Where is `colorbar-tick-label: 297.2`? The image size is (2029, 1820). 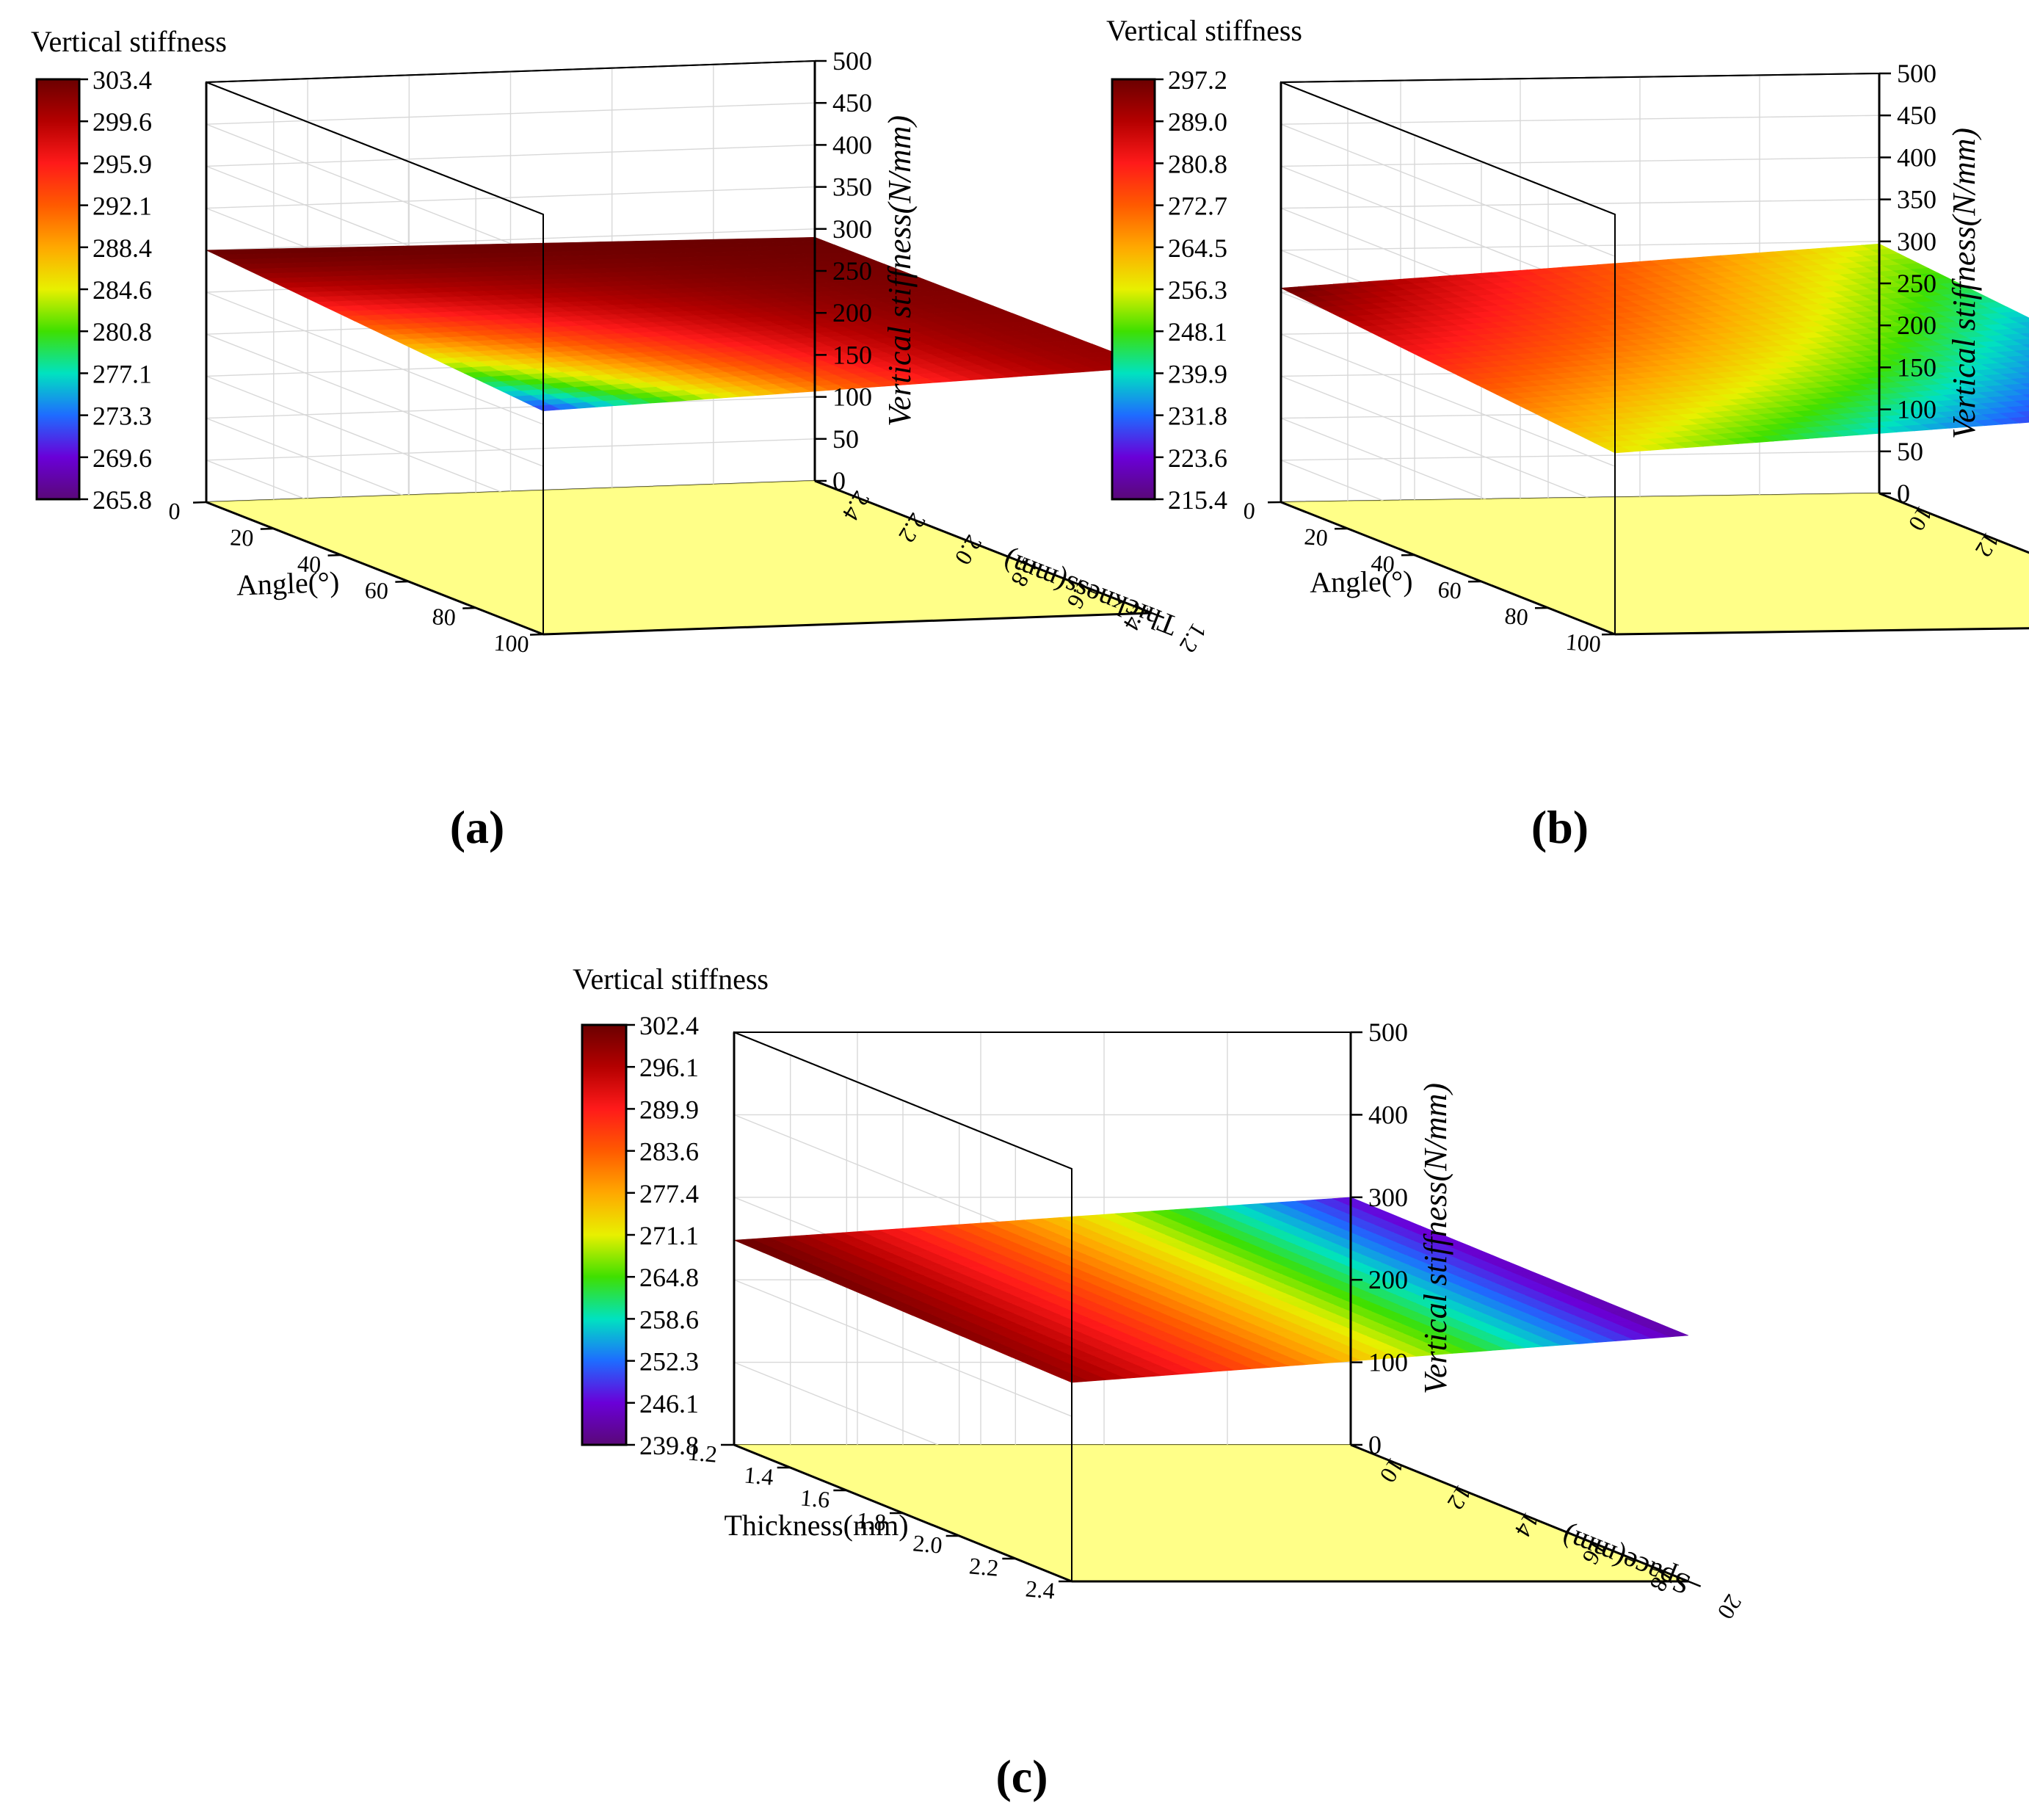 colorbar-tick-label: 297.2 is located at coordinates (1197, 80).